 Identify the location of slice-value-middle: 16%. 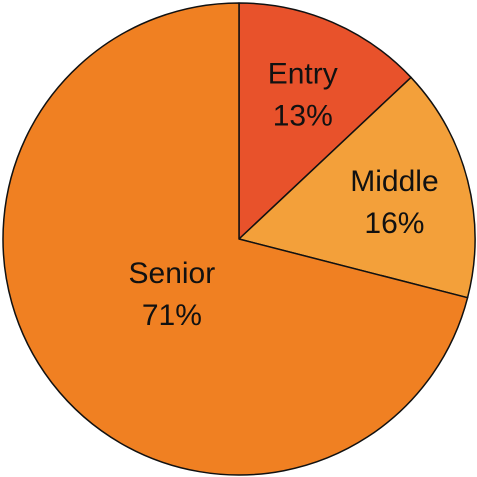
(394, 223).